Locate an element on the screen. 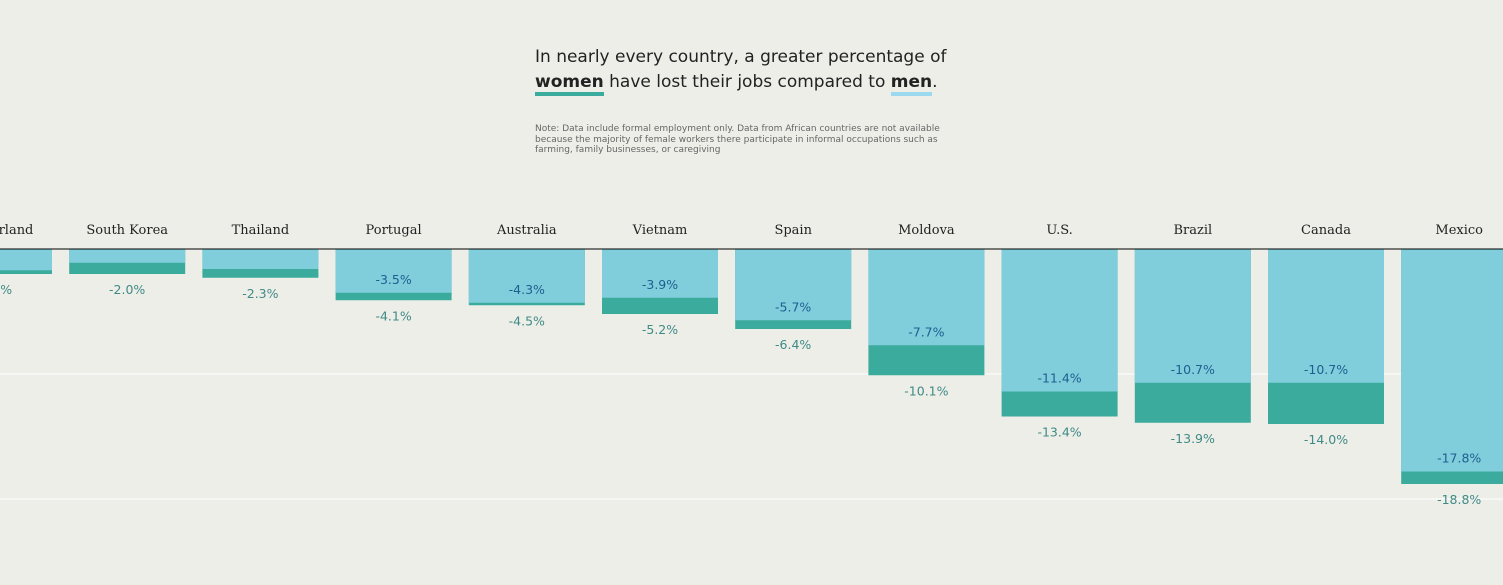 The image size is (1503, 585). country-label: Brazil is located at coordinates (1192, 230).